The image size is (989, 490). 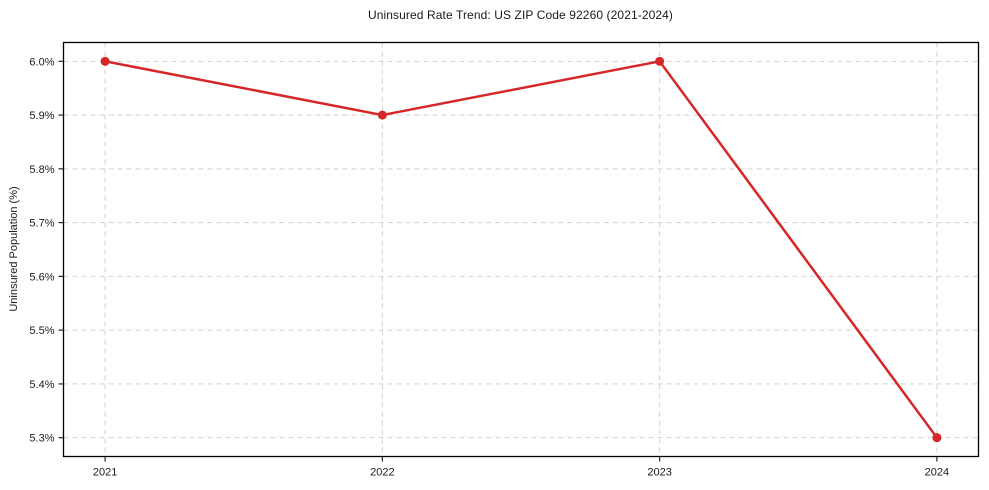 I want to click on y-tick-label: 5.6%, so click(x=41, y=277).